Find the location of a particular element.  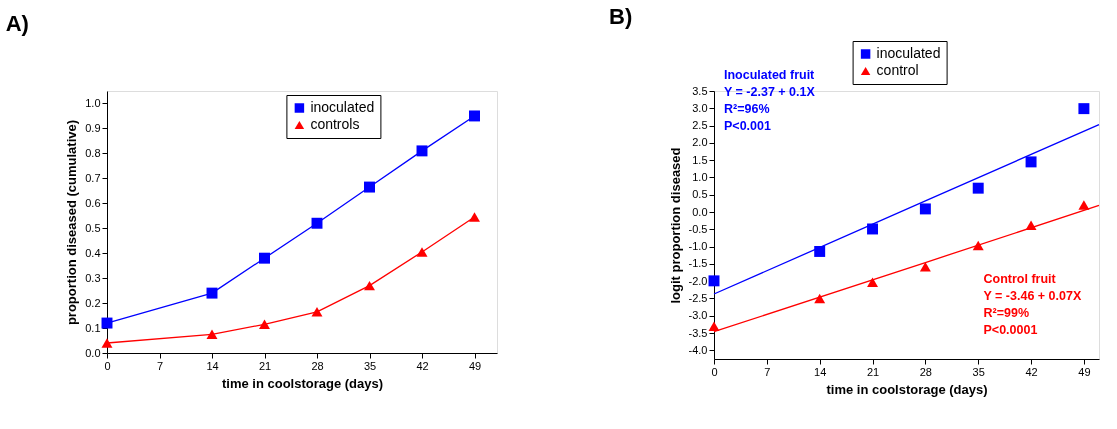

y-tick-label: -3.5 is located at coordinates (698, 332).